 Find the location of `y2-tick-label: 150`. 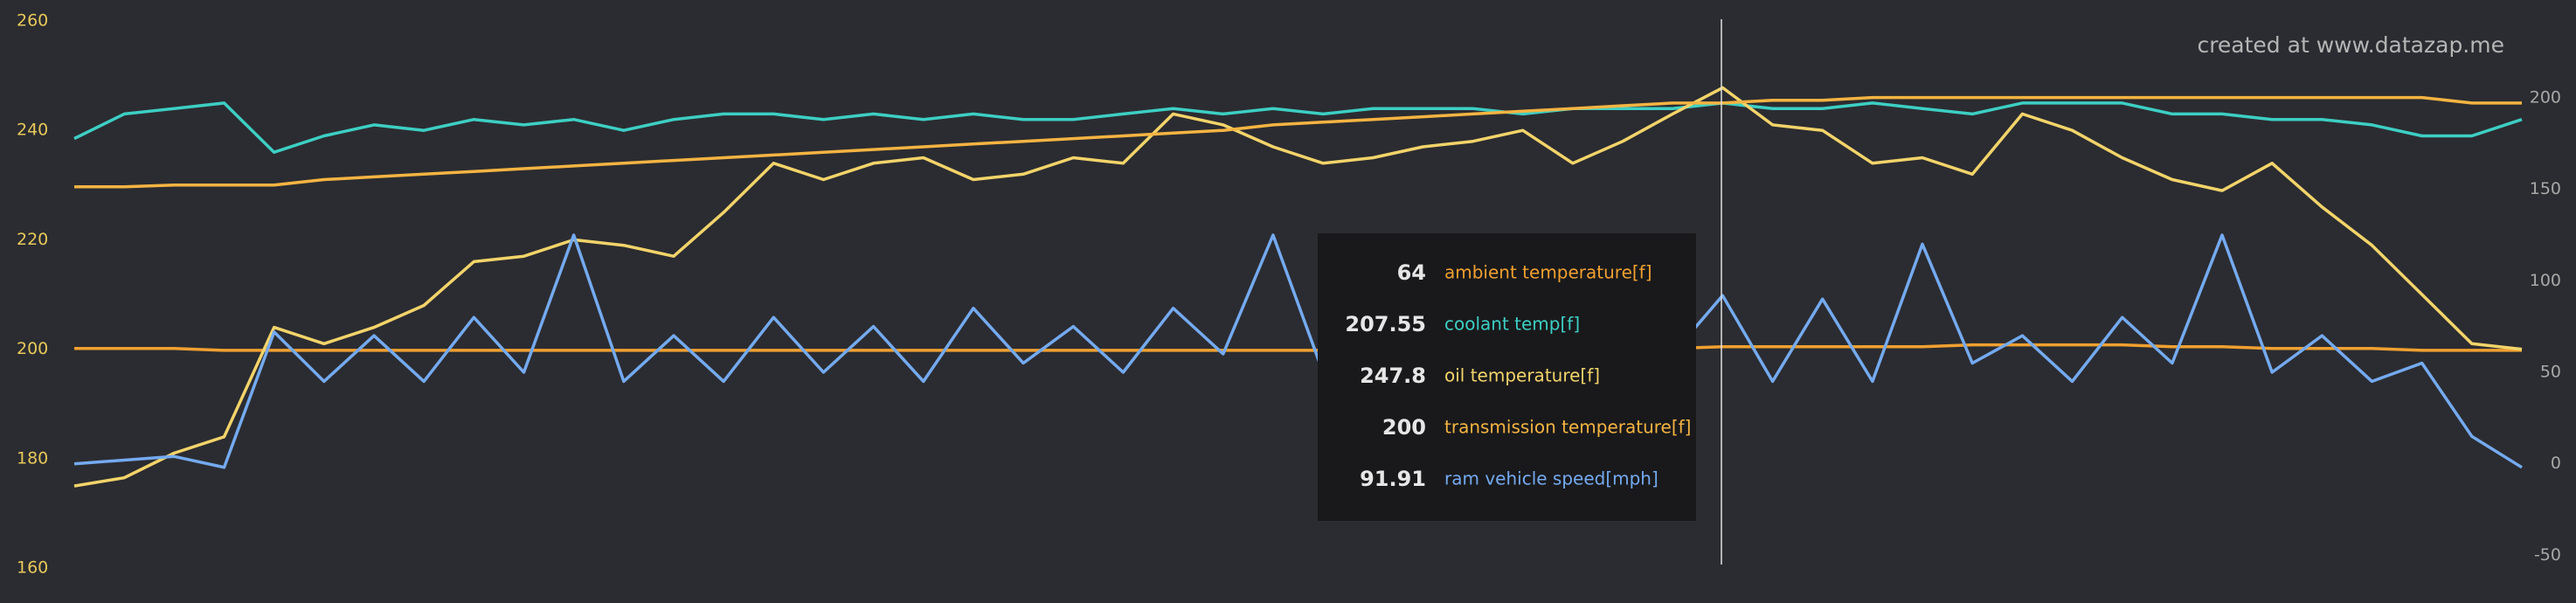

y2-tick-label: 150 is located at coordinates (2545, 188).